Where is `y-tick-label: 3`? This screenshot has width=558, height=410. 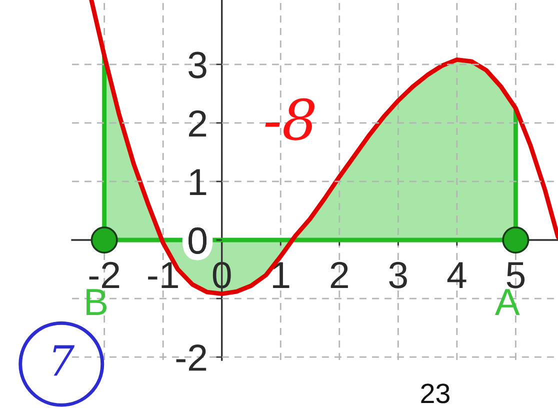 y-tick-label: 3 is located at coordinates (197, 65).